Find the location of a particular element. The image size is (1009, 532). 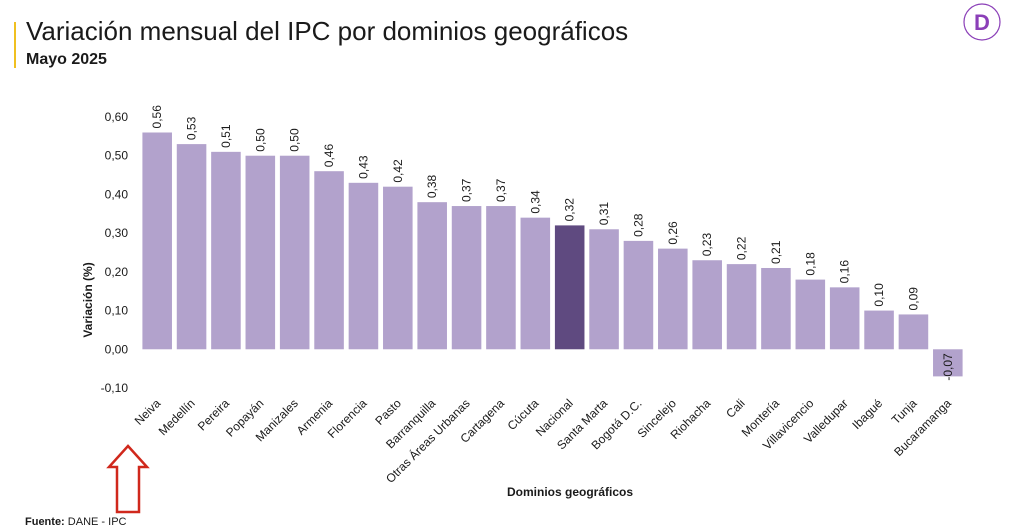

data-label: 0,46 is located at coordinates (329, 156).